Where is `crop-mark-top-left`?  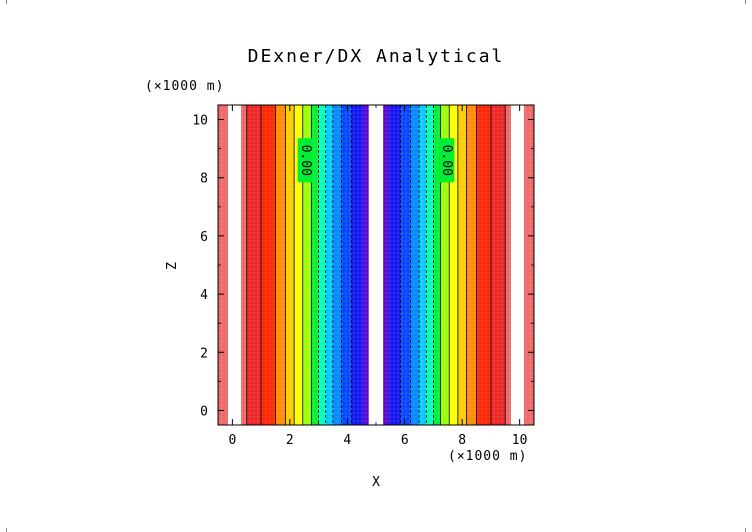
crop-mark-top-left is located at coordinates (3, 2).